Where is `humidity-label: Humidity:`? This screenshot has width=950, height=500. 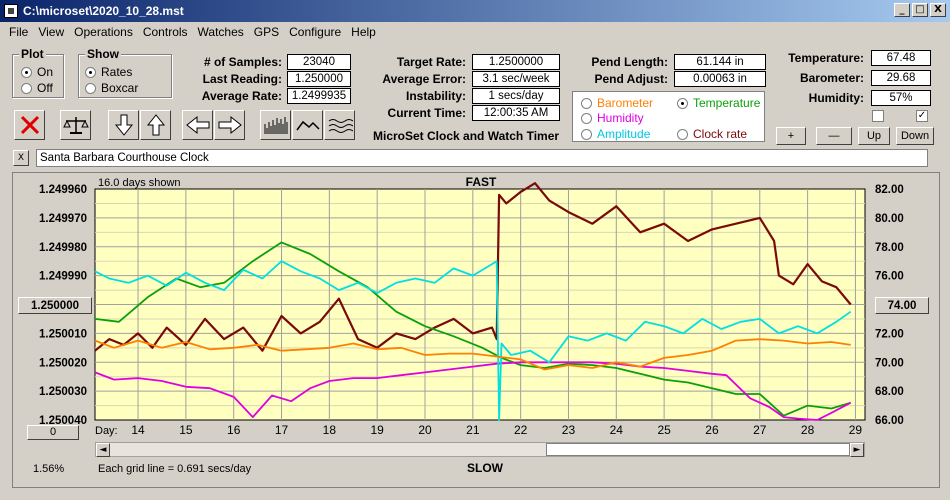 humidity-label: Humidity: is located at coordinates (836, 98).